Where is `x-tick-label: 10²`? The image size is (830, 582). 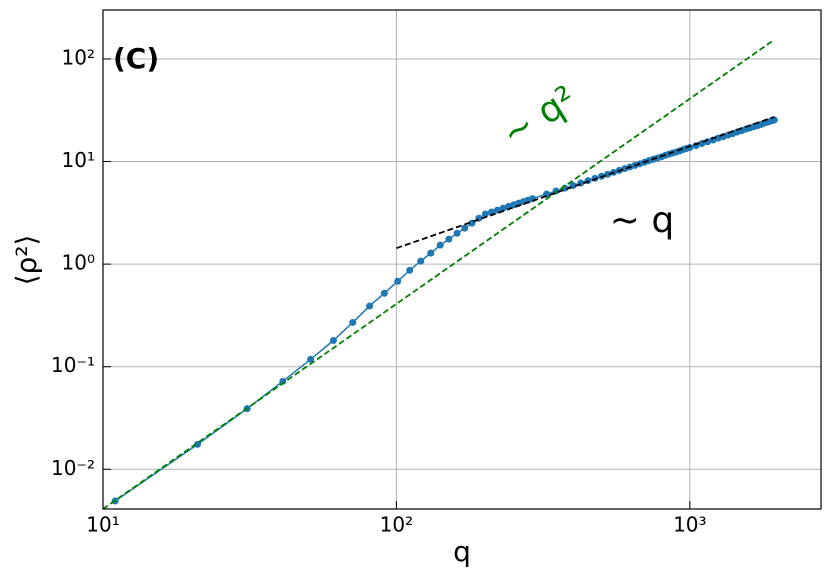
x-tick-label: 10² is located at coordinates (396, 525).